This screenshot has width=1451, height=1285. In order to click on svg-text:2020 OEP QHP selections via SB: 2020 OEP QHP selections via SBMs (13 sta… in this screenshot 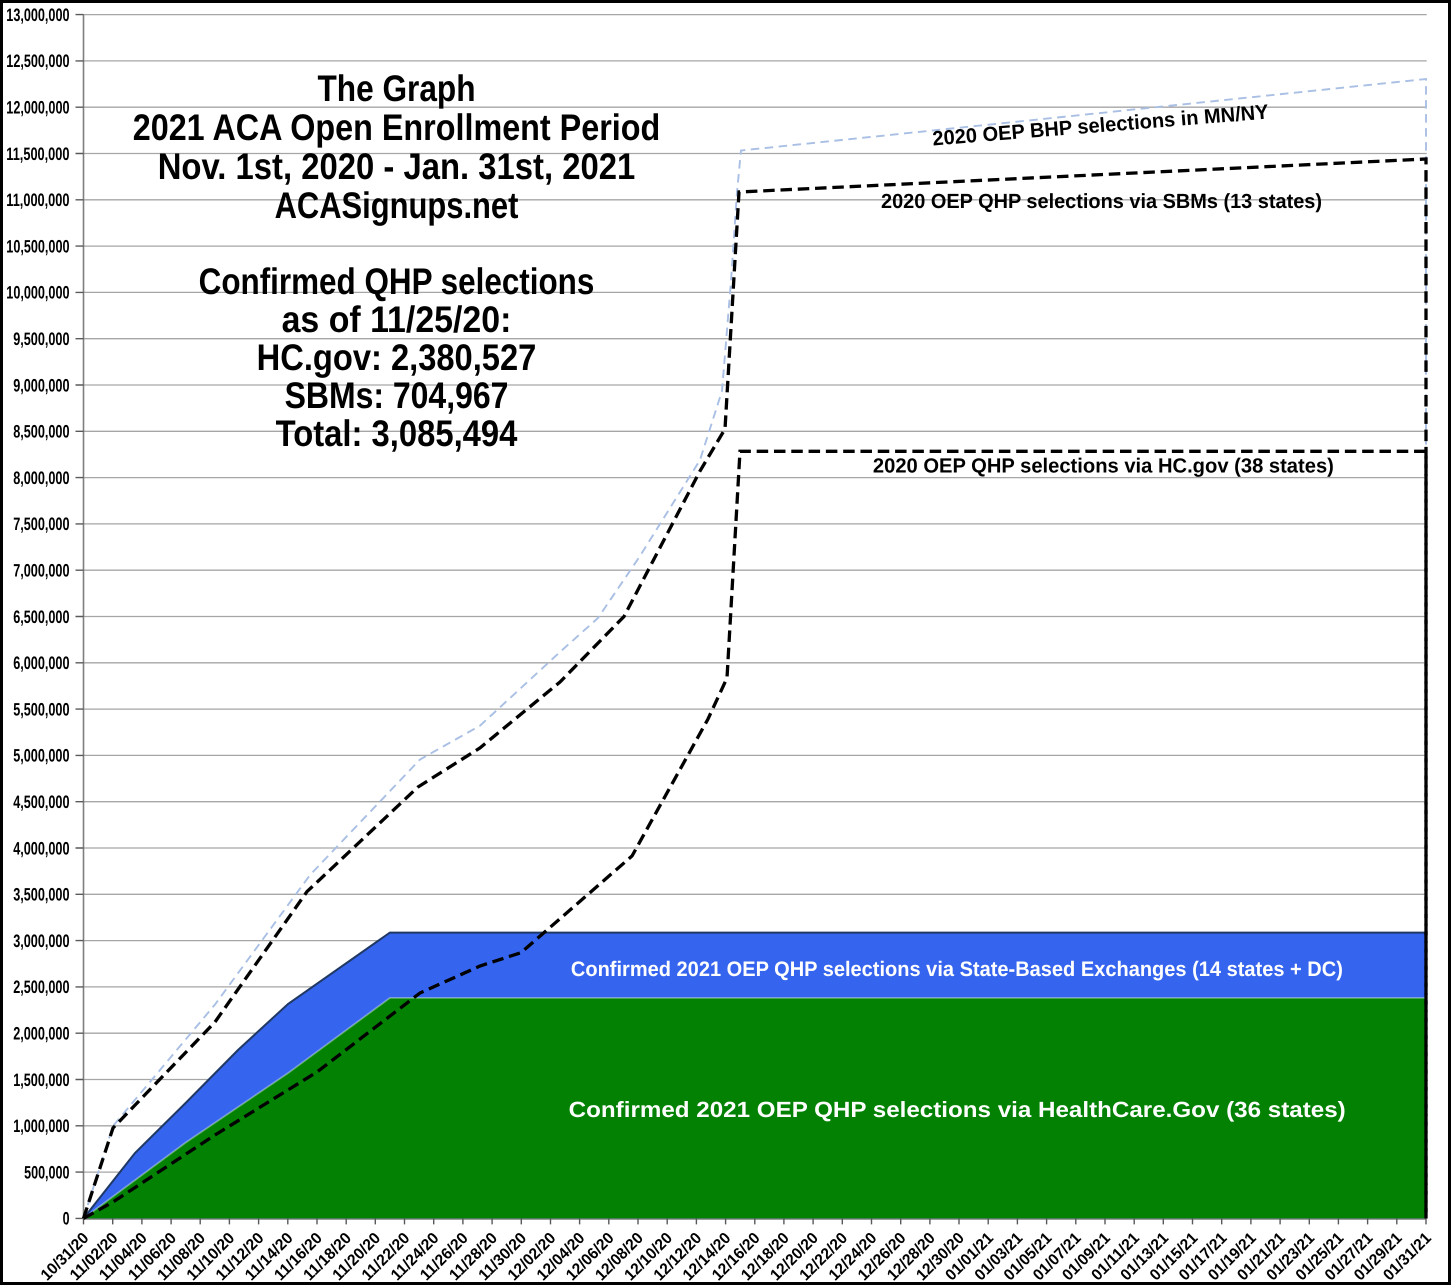, I will do `click(1101, 201)`.